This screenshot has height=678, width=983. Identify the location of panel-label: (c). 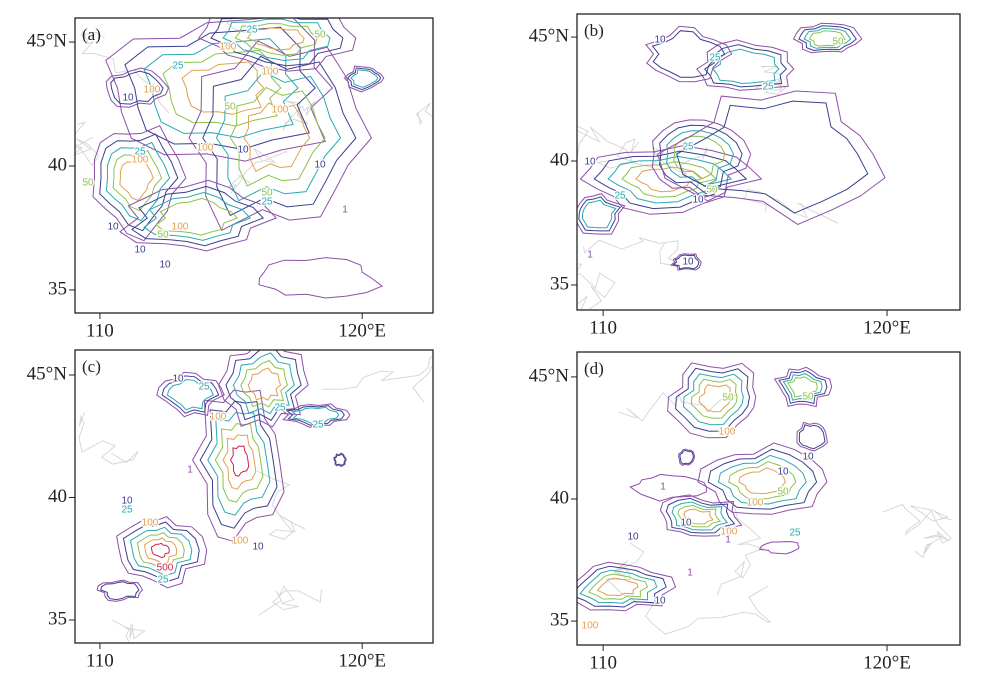
(91, 366).